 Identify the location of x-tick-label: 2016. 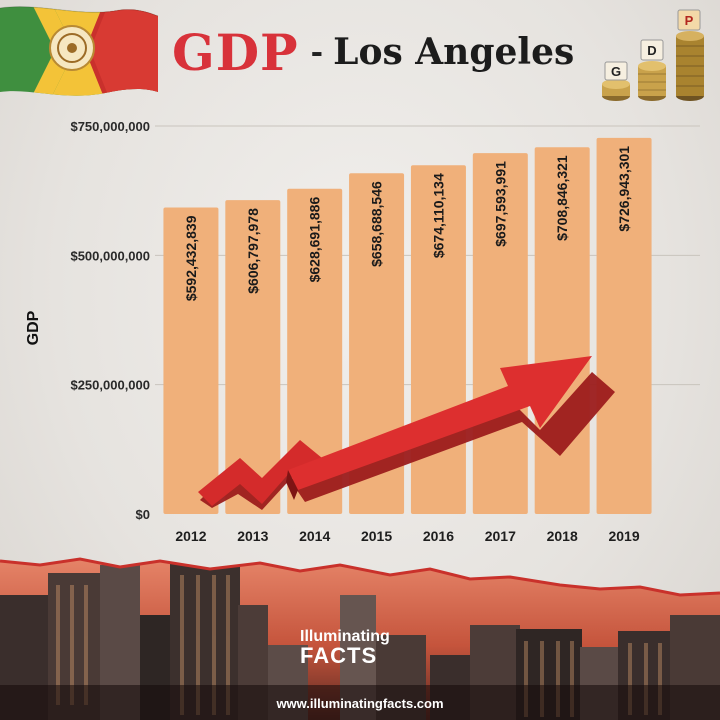
(438, 536).